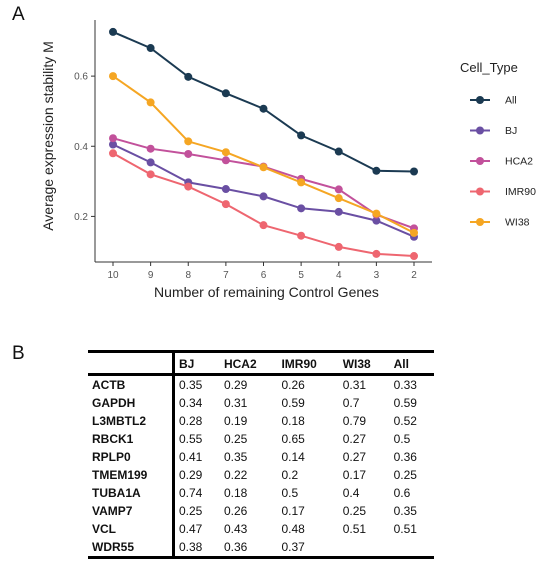 Image resolution: width=539 pixels, height=571 pixels. Describe the element at coordinates (235, 403) in the screenshot. I see `table-cell: 0.31` at that location.